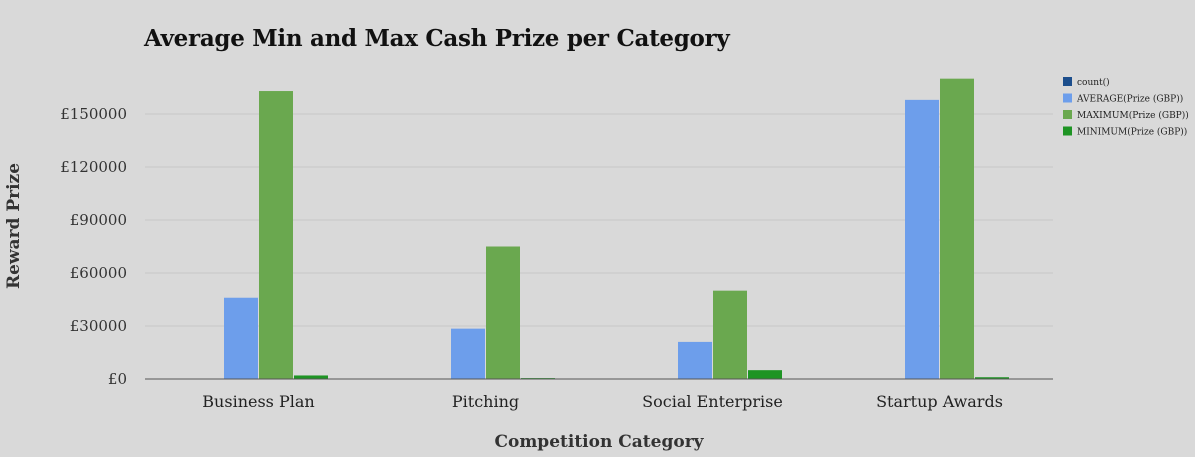  Describe the element at coordinates (599, 442) in the screenshot. I see `x-axis-title: Competition Category` at that location.